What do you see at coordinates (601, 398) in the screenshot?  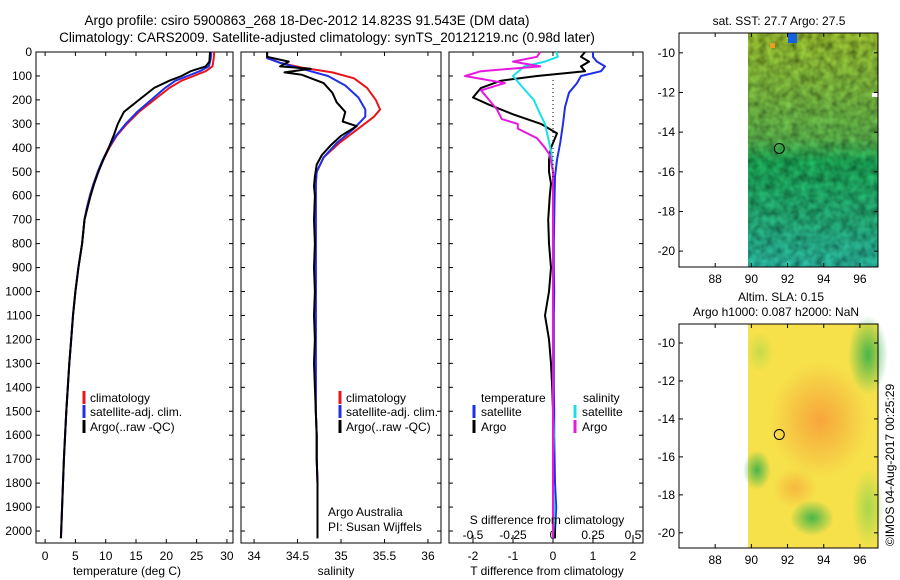 I see `legend-salinity-title: salinity` at bounding box center [601, 398].